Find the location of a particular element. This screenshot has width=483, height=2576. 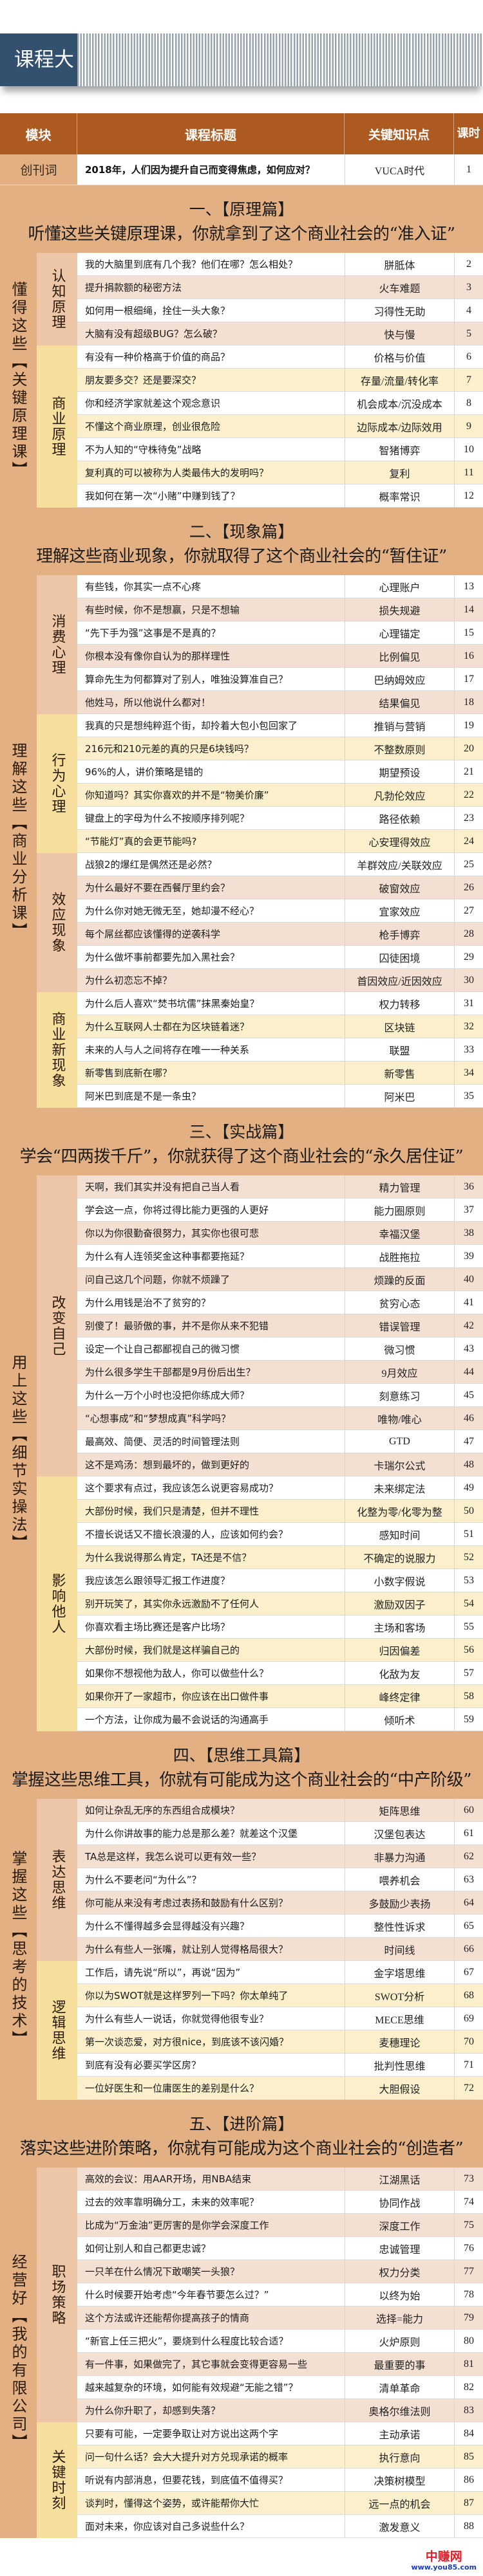

key-point: 损失规避 is located at coordinates (399, 609).